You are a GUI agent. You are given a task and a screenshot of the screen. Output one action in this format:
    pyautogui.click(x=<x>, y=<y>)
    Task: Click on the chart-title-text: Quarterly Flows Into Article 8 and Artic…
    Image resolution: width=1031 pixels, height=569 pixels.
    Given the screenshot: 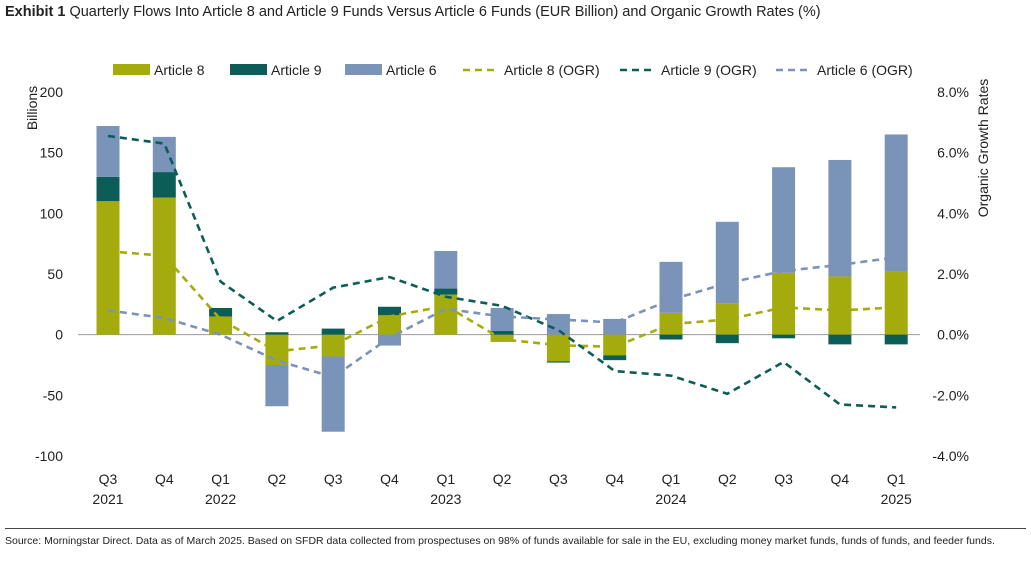 What is the action you would take?
    pyautogui.click(x=445, y=12)
    